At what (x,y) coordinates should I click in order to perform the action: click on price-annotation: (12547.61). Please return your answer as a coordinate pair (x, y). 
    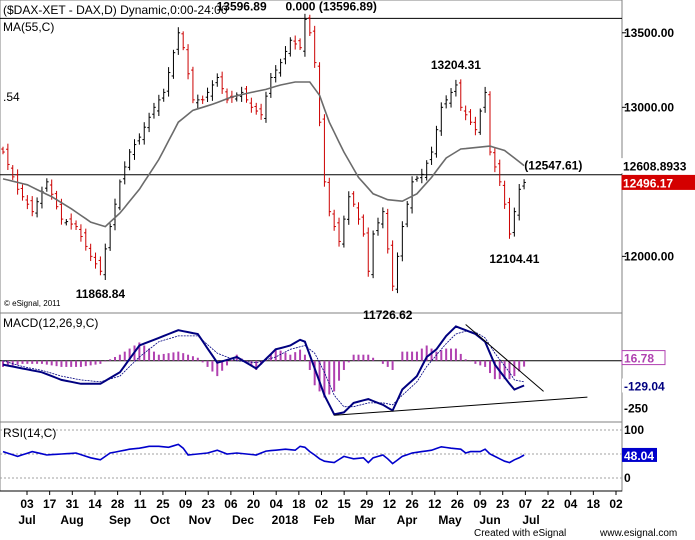
    Looking at the image, I should click on (553, 166).